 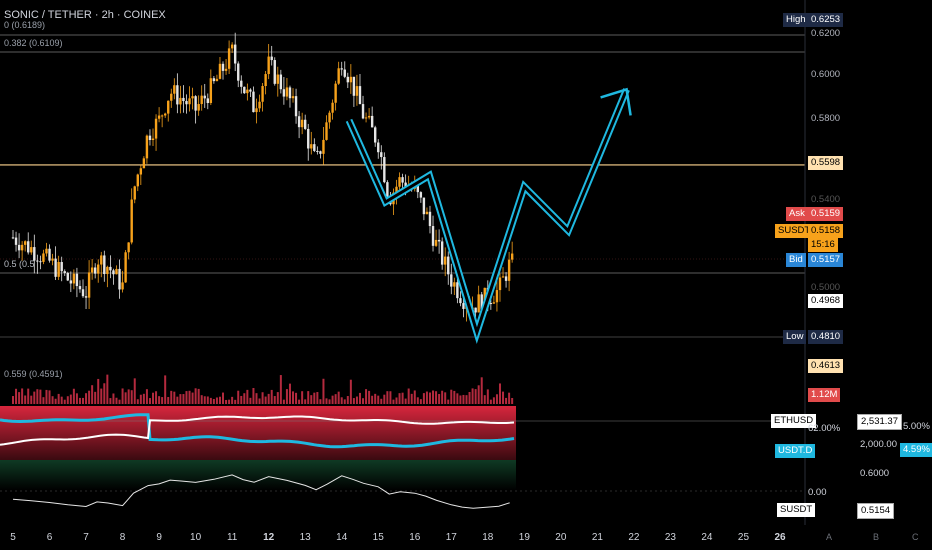 I want to click on scale-c-button: C, so click(x=915, y=537).